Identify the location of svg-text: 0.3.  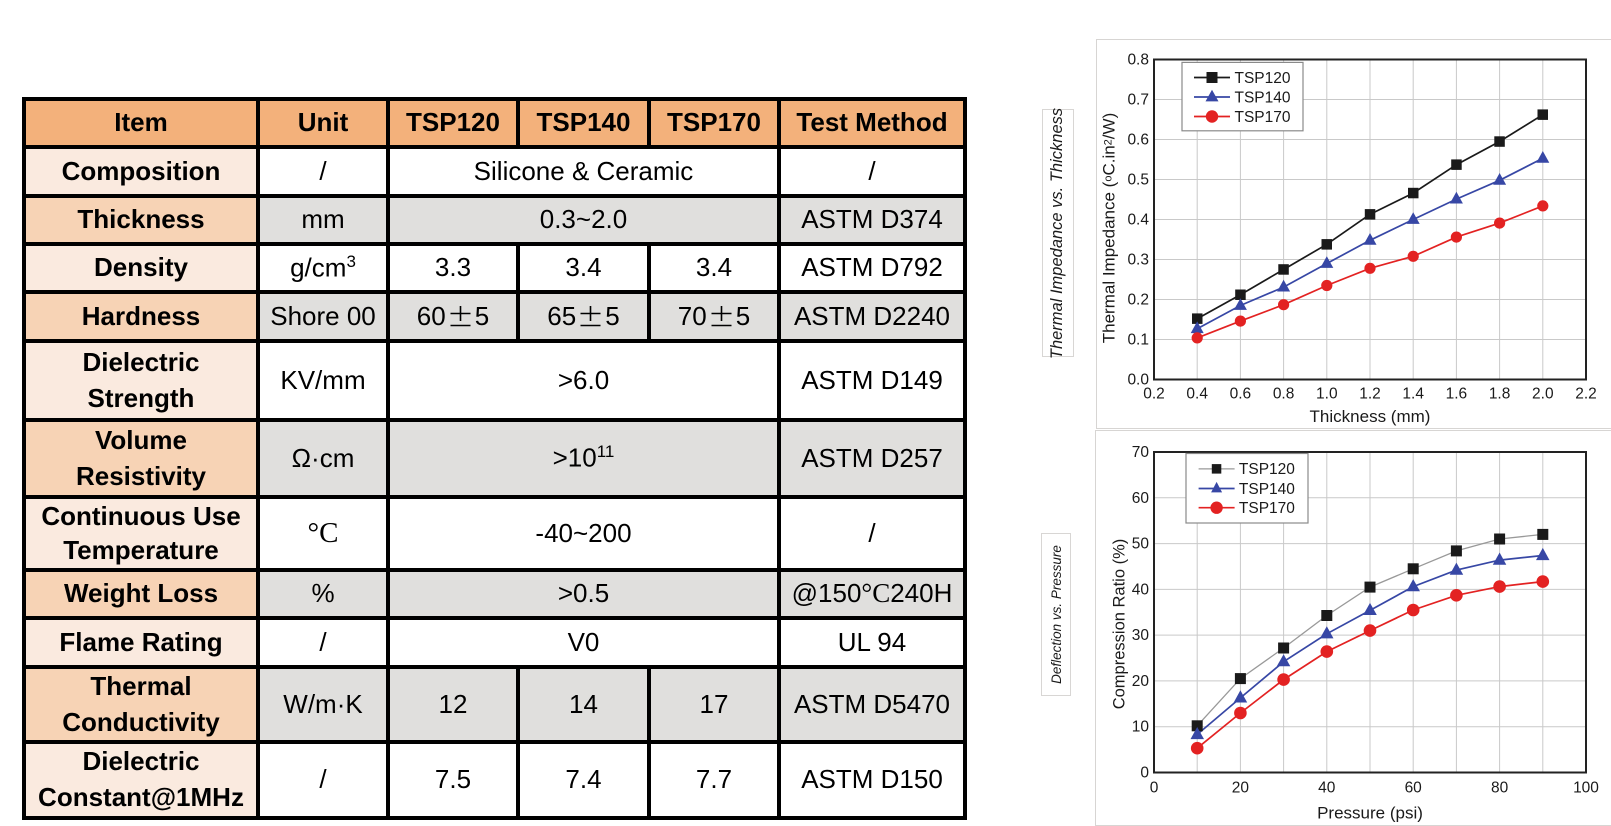
(1138, 260).